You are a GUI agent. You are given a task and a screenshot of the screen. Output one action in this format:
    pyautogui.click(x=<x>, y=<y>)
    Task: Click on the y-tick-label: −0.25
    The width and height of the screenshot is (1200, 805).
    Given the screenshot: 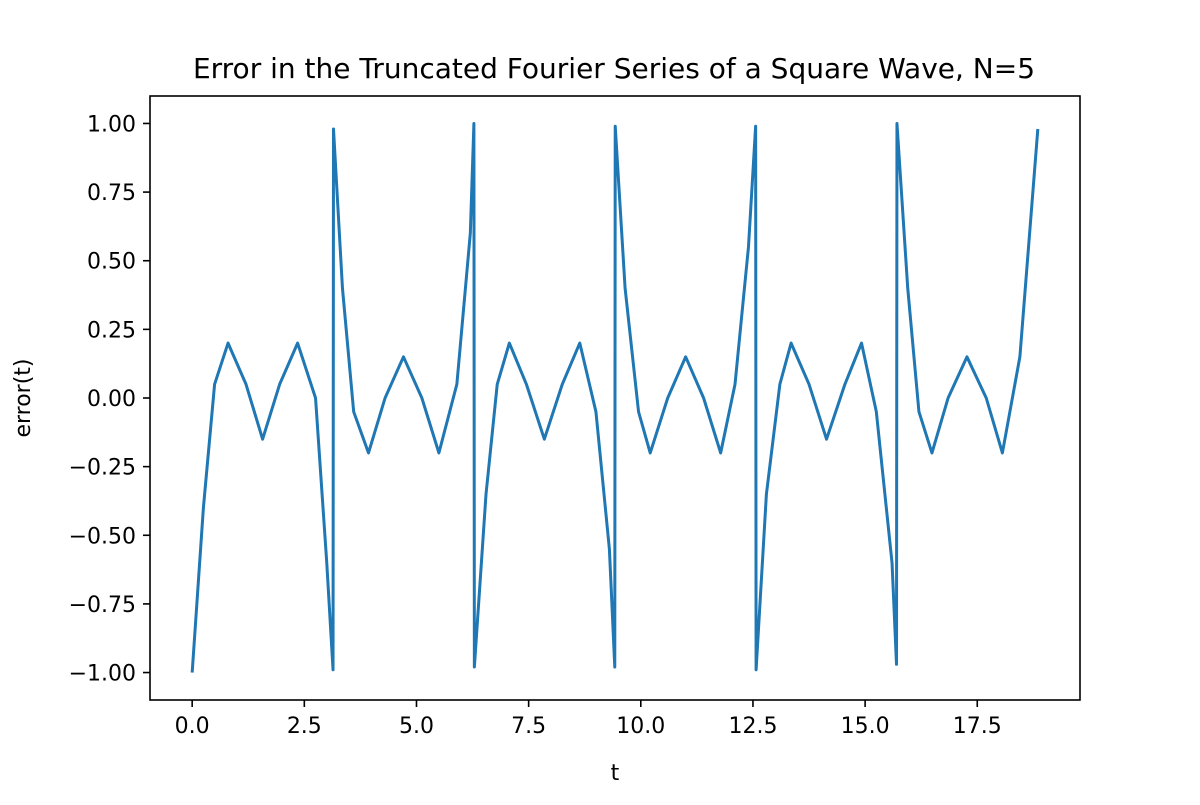 What is the action you would take?
    pyautogui.click(x=102, y=468)
    